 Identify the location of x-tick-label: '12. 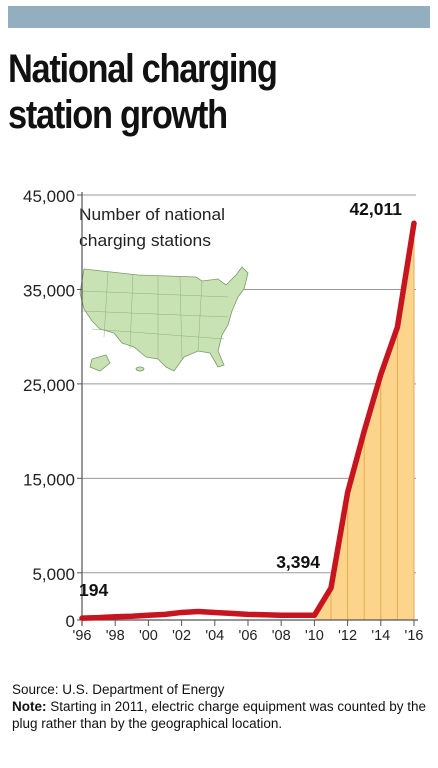
(347, 636).